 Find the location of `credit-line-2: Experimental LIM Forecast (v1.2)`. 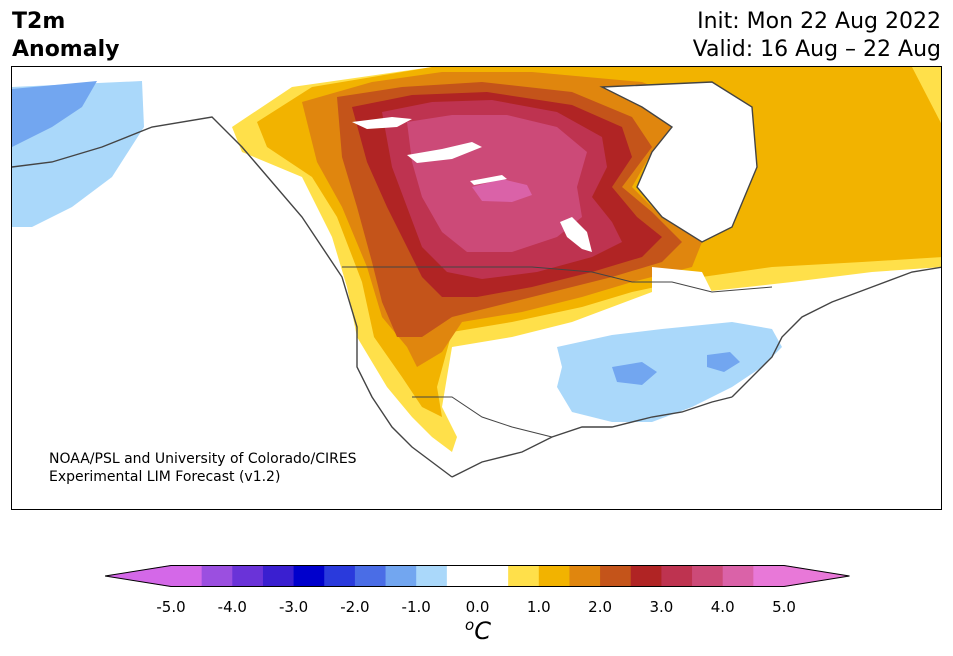

credit-line-2: Experimental LIM Forecast (v1.2) is located at coordinates (165, 477).